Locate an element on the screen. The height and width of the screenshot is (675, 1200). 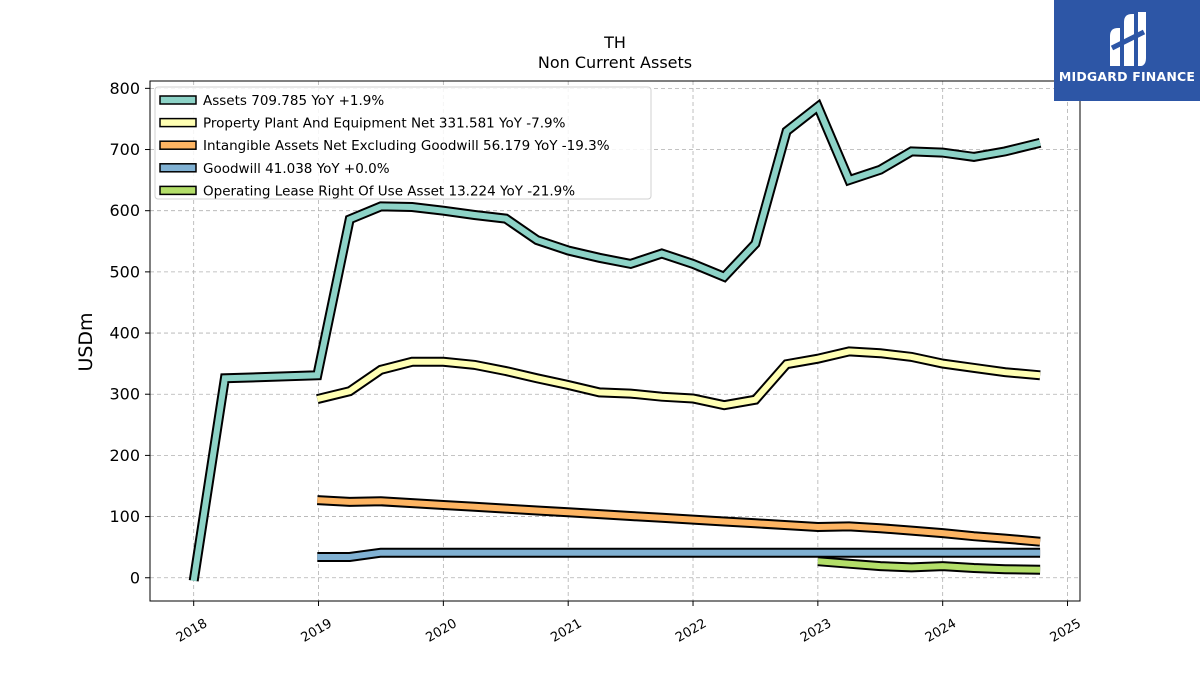
y-tick-label: 100 is located at coordinates (124, 516).